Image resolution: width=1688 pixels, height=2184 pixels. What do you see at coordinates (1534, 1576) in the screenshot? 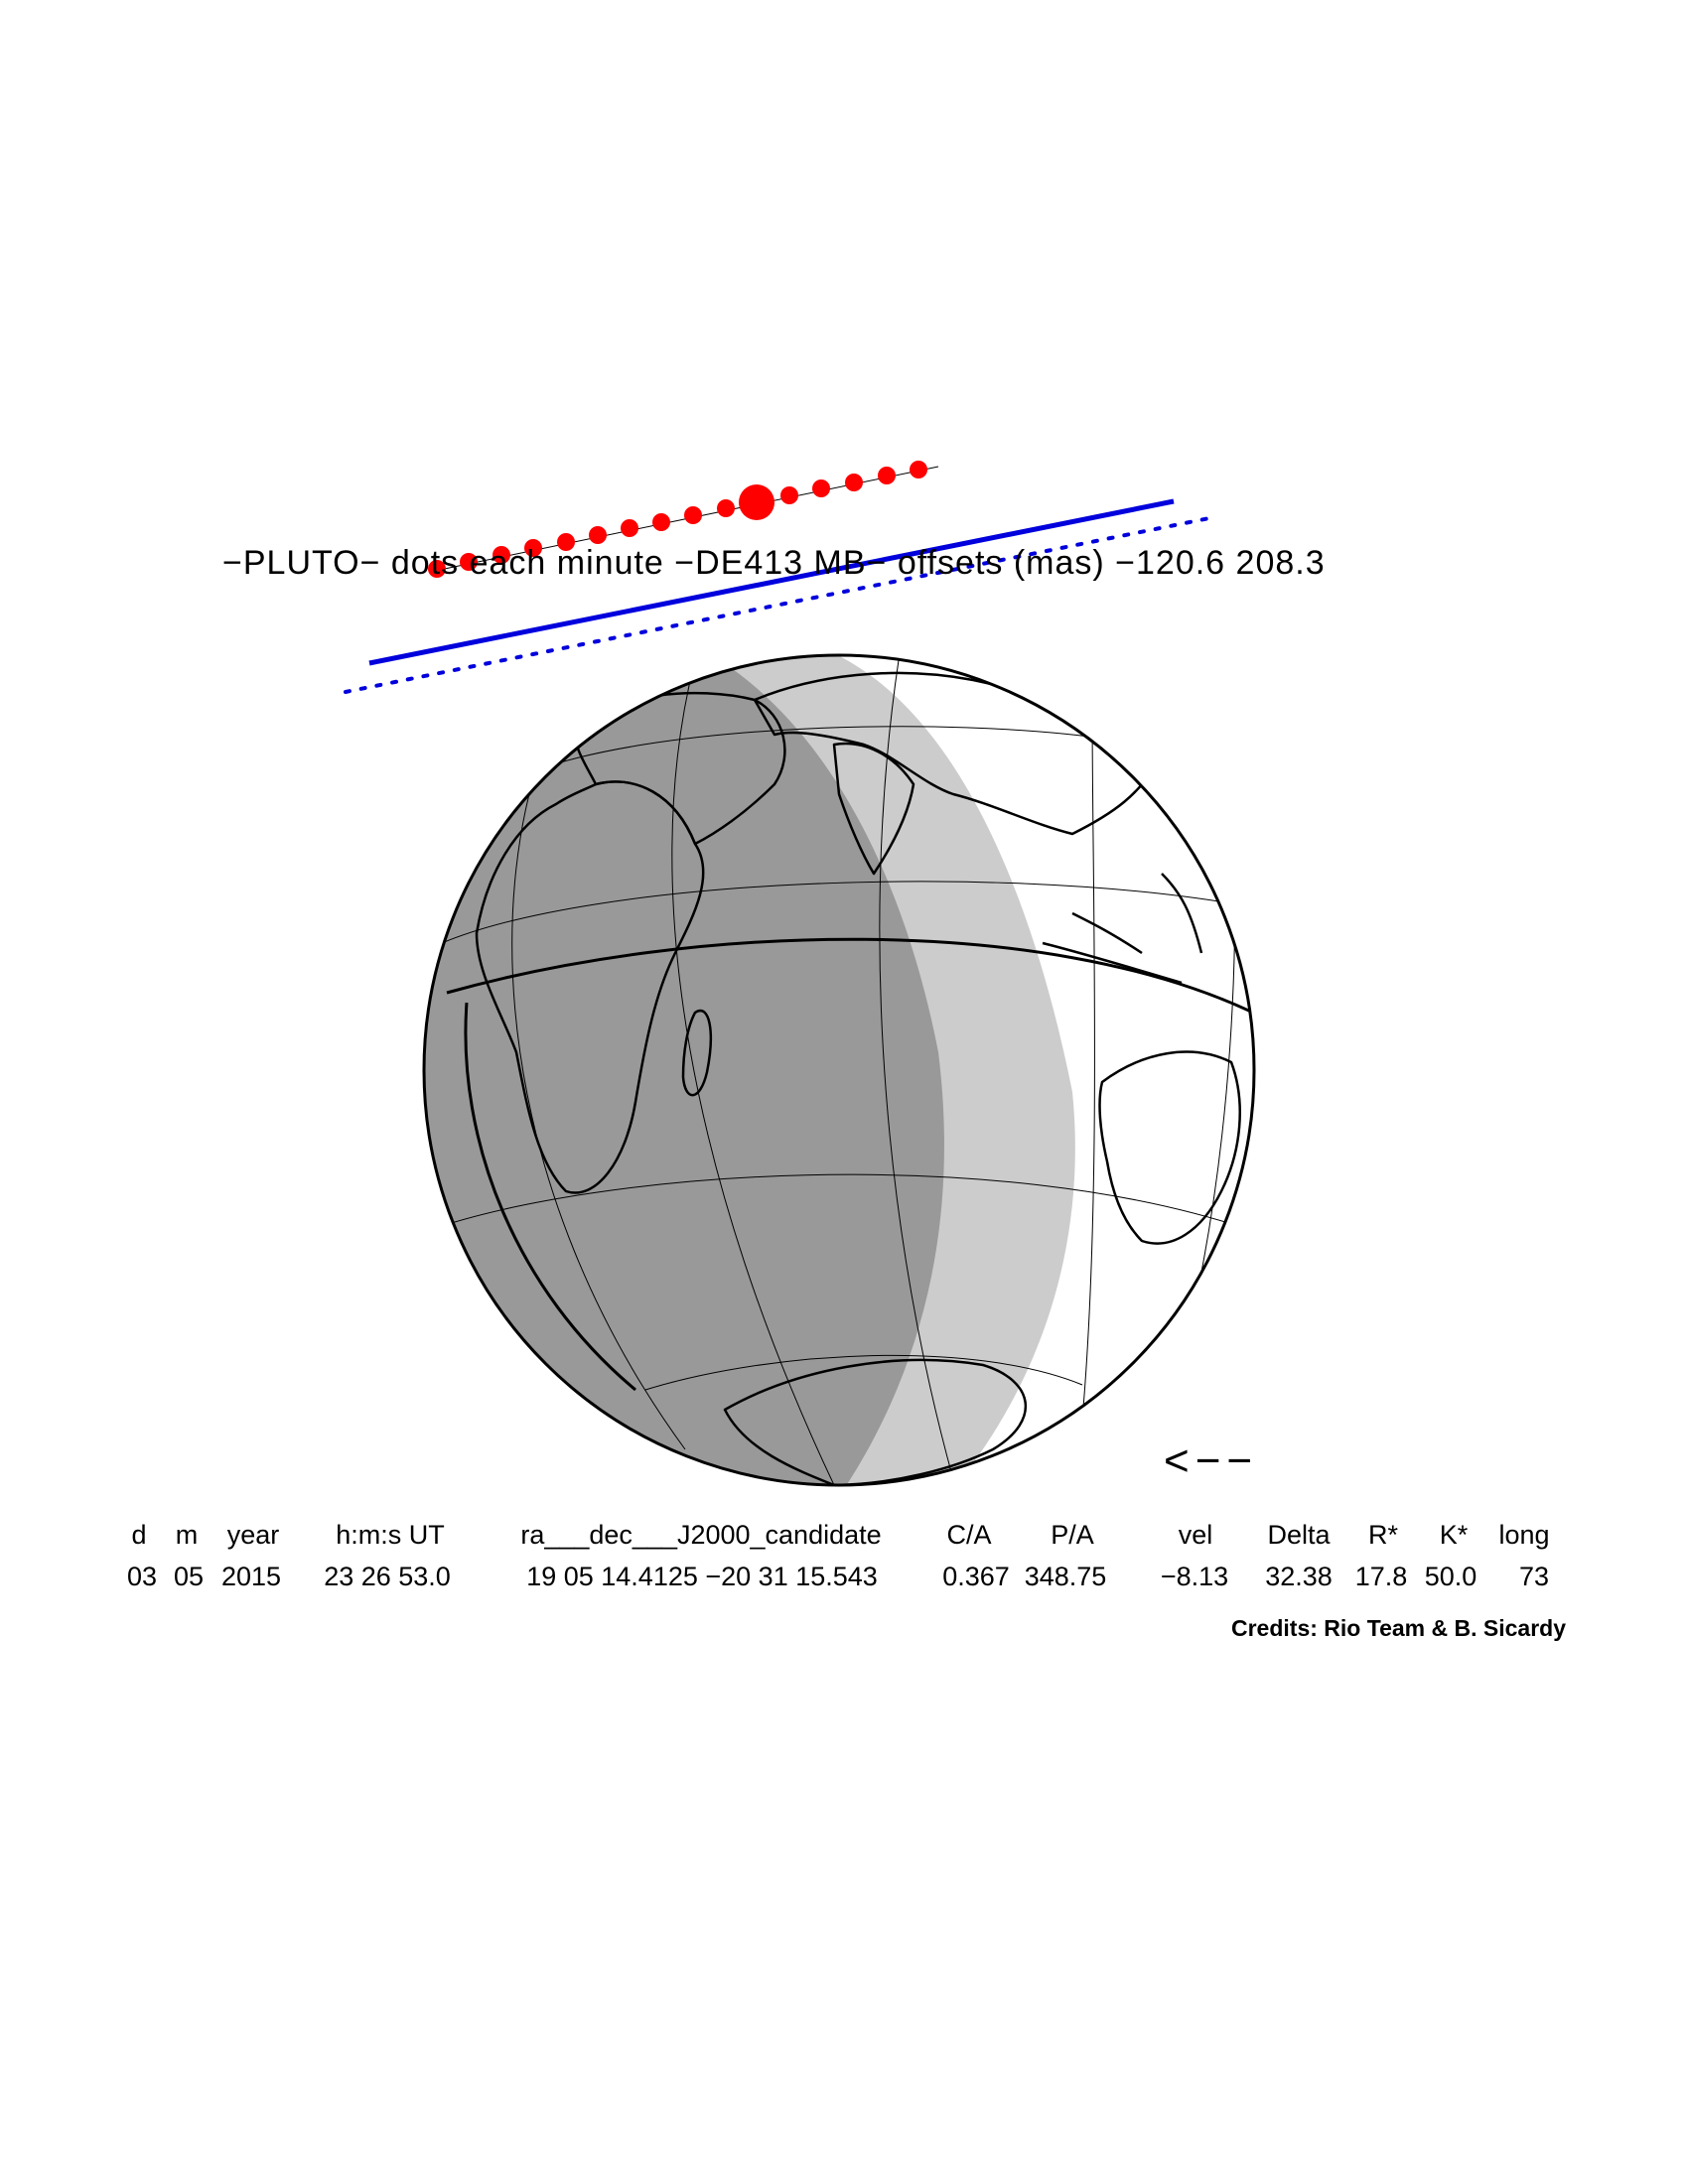
I see `value-long: 73` at bounding box center [1534, 1576].